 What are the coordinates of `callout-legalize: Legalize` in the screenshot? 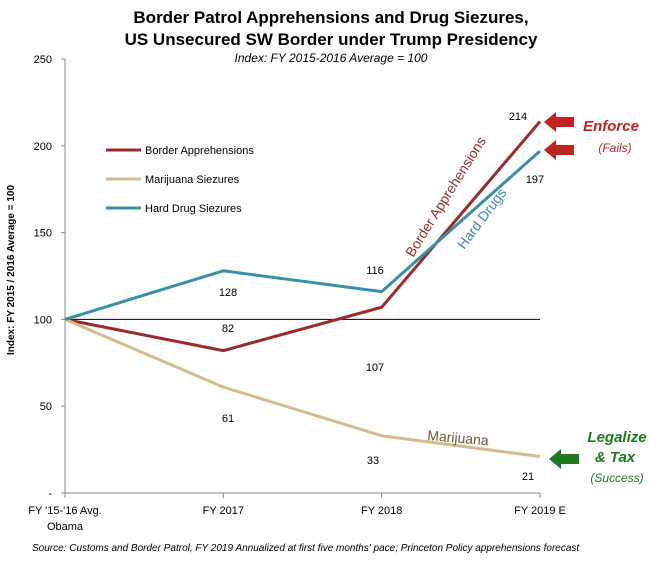 It's located at (616, 437).